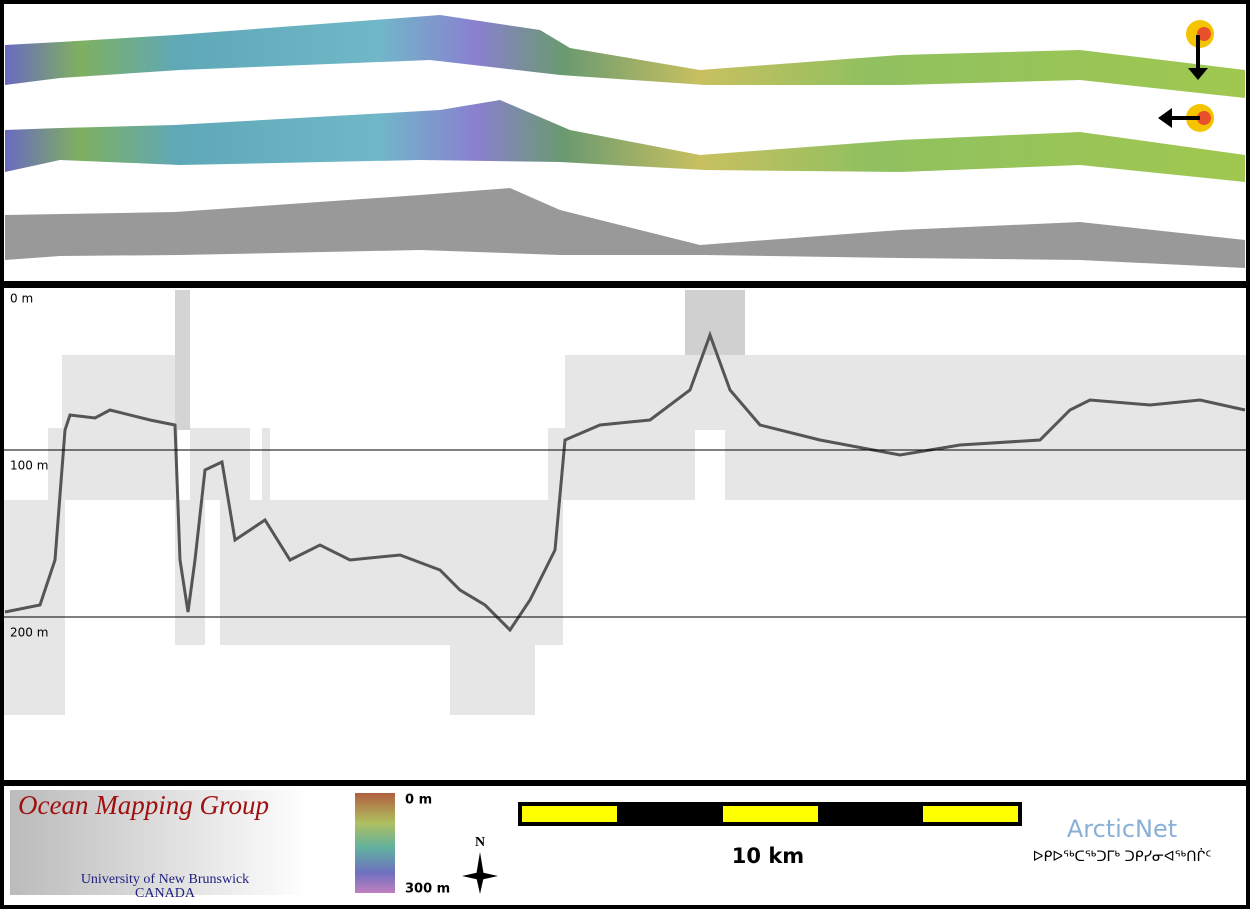  What do you see at coordinates (480, 842) in the screenshot?
I see `north-label: N` at bounding box center [480, 842].